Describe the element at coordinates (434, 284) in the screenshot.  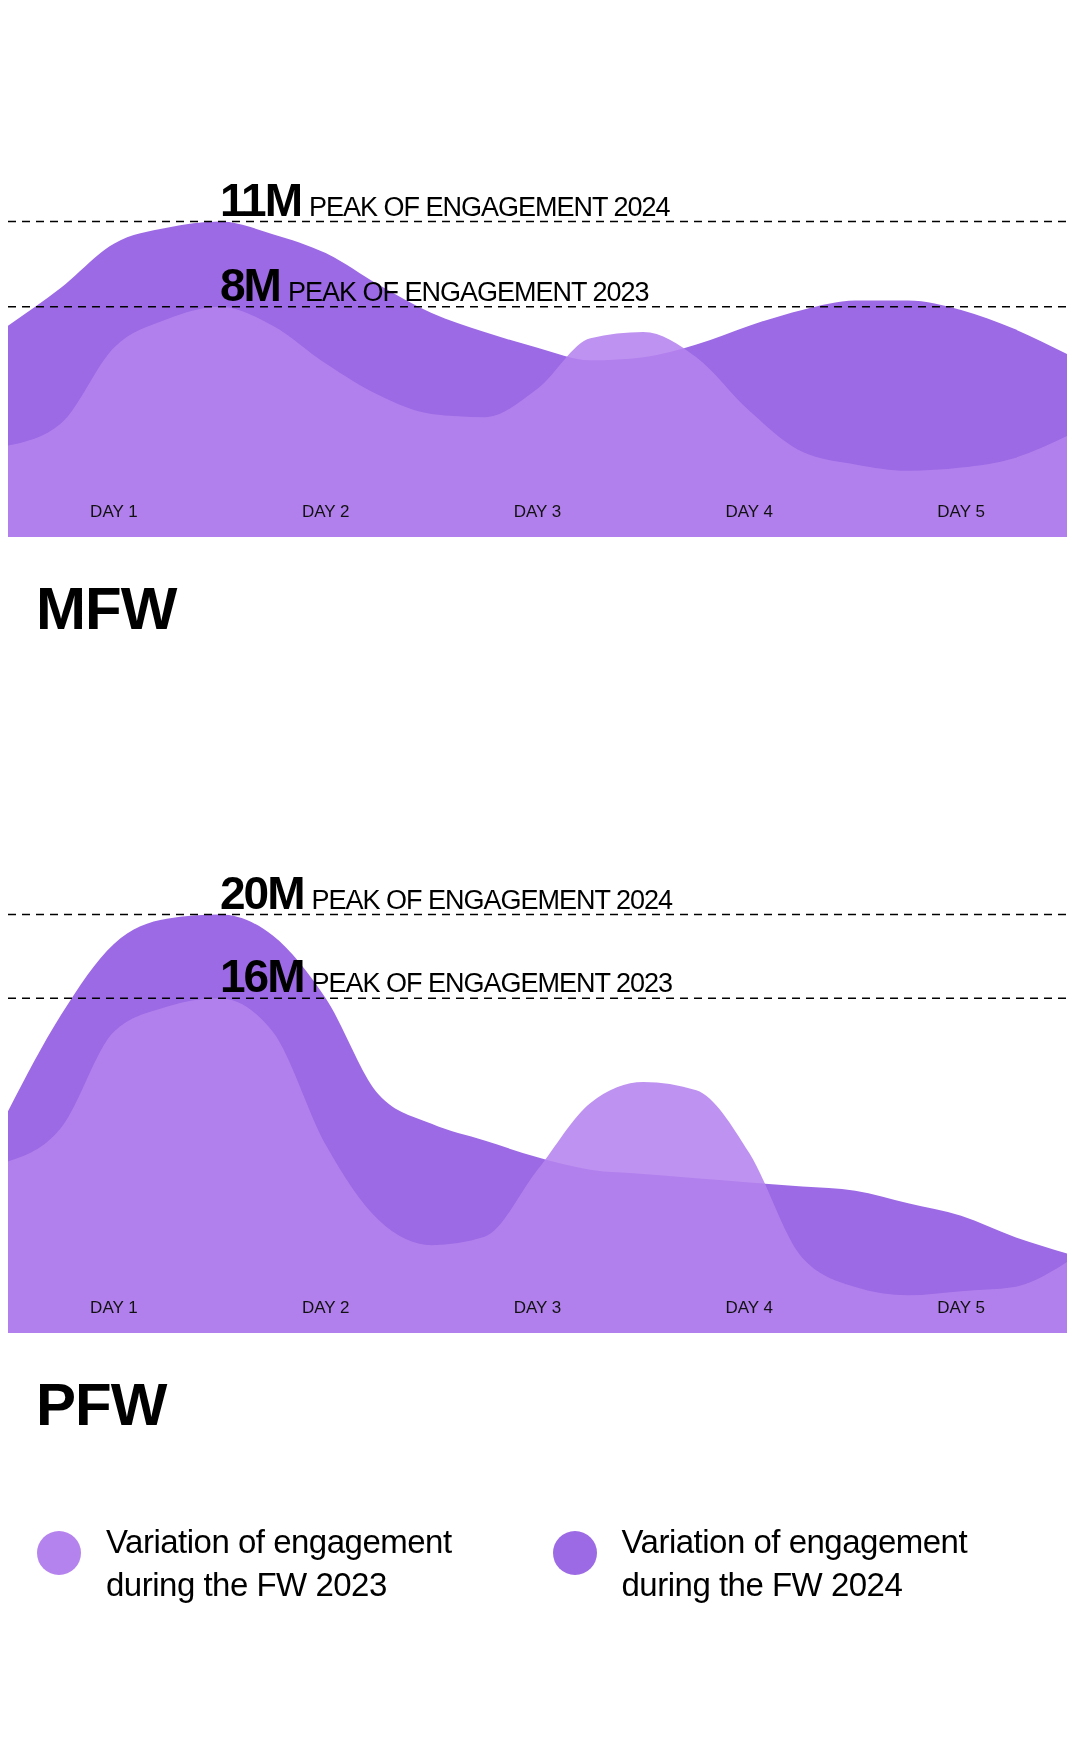
I see `ref-line-label: 8M PEAK OF ENGAGEMENT 2023` at that location.